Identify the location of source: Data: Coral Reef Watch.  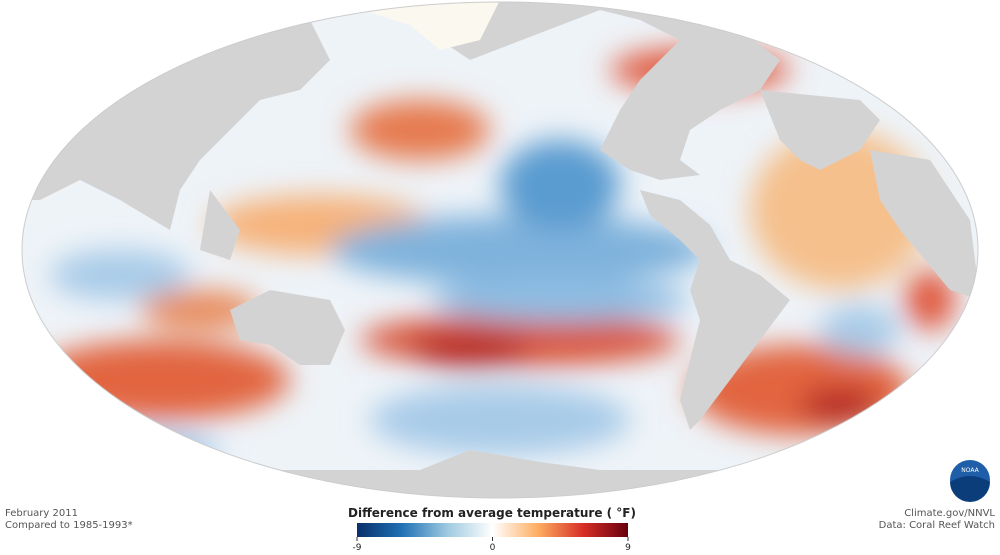
(937, 525).